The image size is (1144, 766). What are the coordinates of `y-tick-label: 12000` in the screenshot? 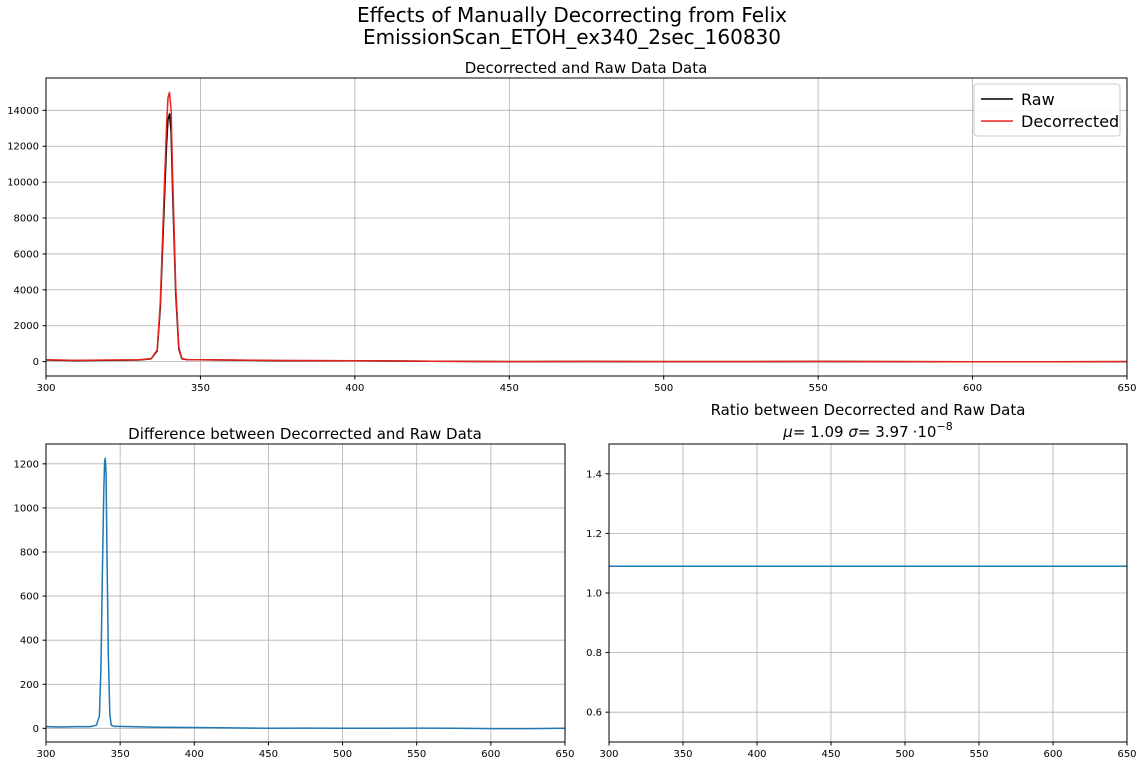 It's located at (23, 147).